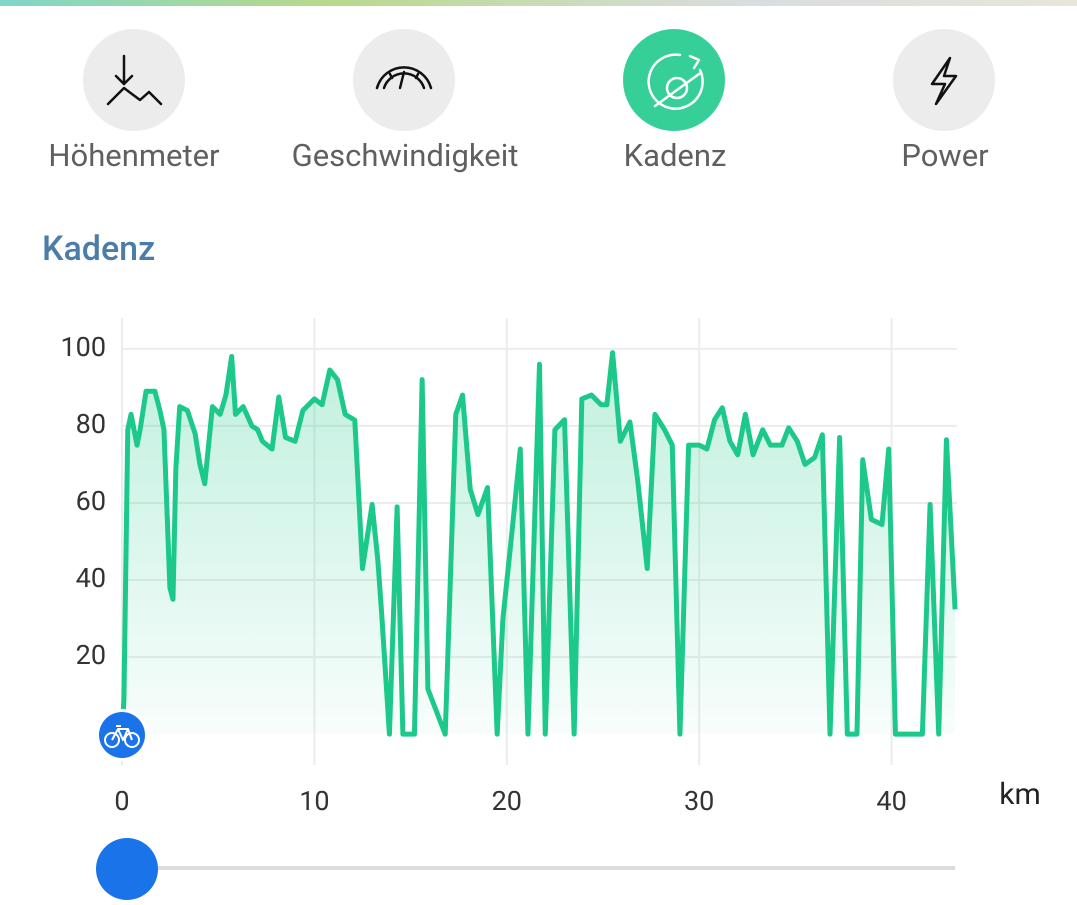 Image resolution: width=1077 pixels, height=905 pixels. Describe the element at coordinates (538, 3) in the screenshot. I see `top-strip` at that location.